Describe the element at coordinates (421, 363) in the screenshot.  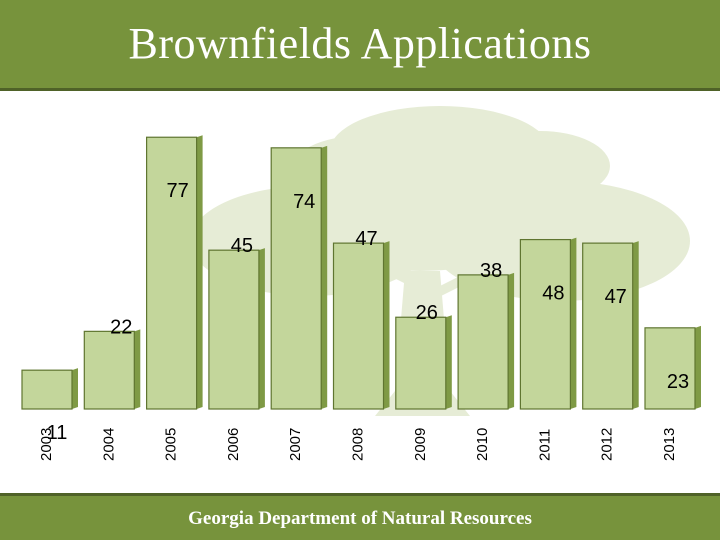
I see `bar-2009` at that location.